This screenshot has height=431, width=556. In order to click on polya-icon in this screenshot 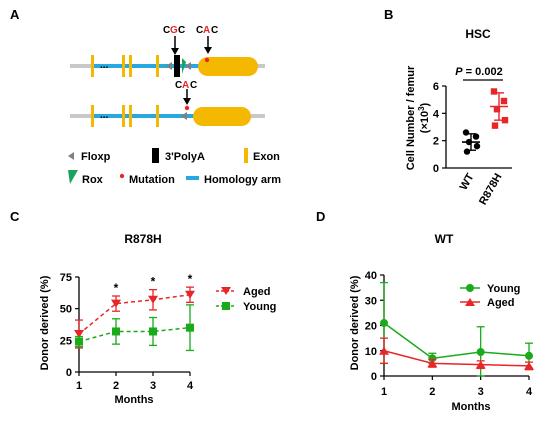, I will do `click(155, 155)`.